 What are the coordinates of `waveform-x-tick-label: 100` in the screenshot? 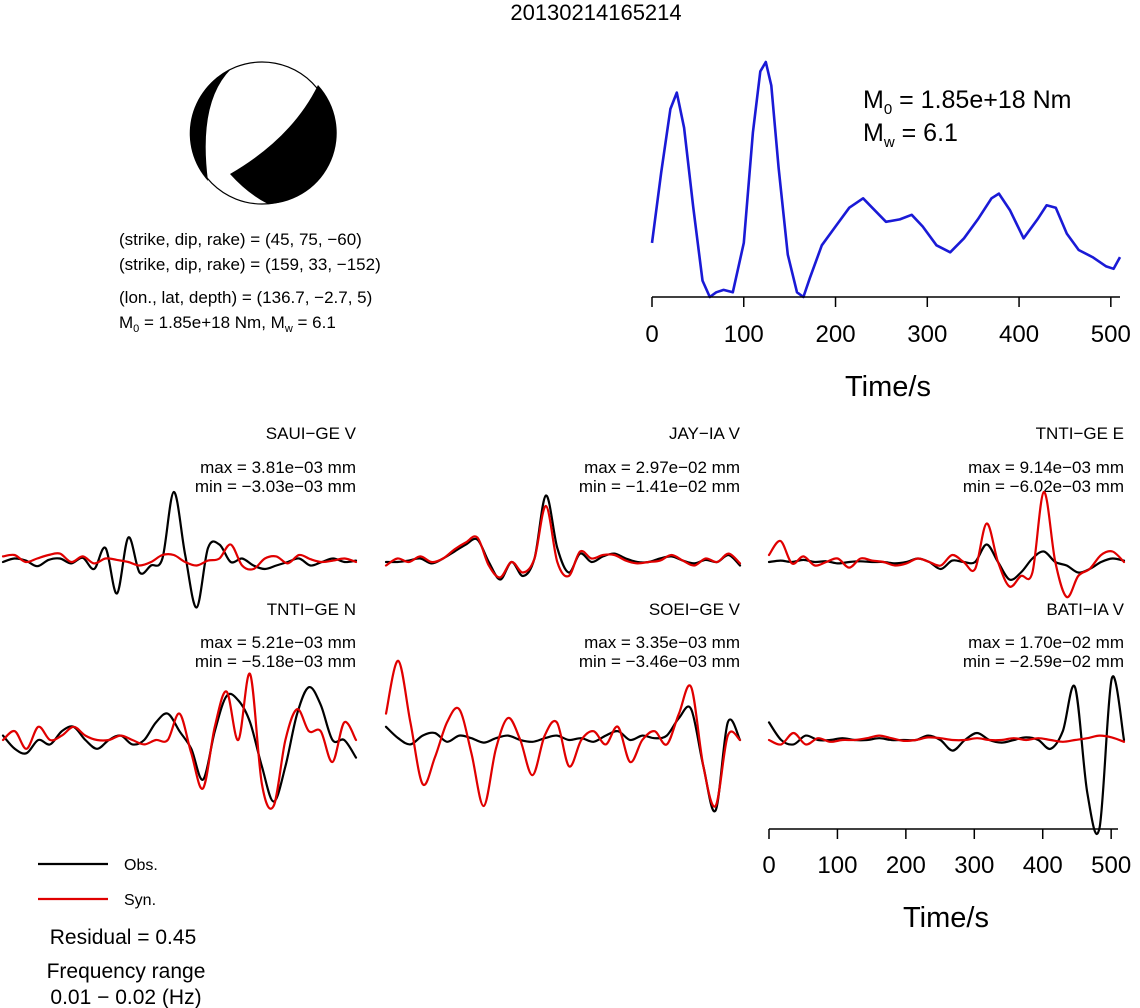 It's located at (837, 865).